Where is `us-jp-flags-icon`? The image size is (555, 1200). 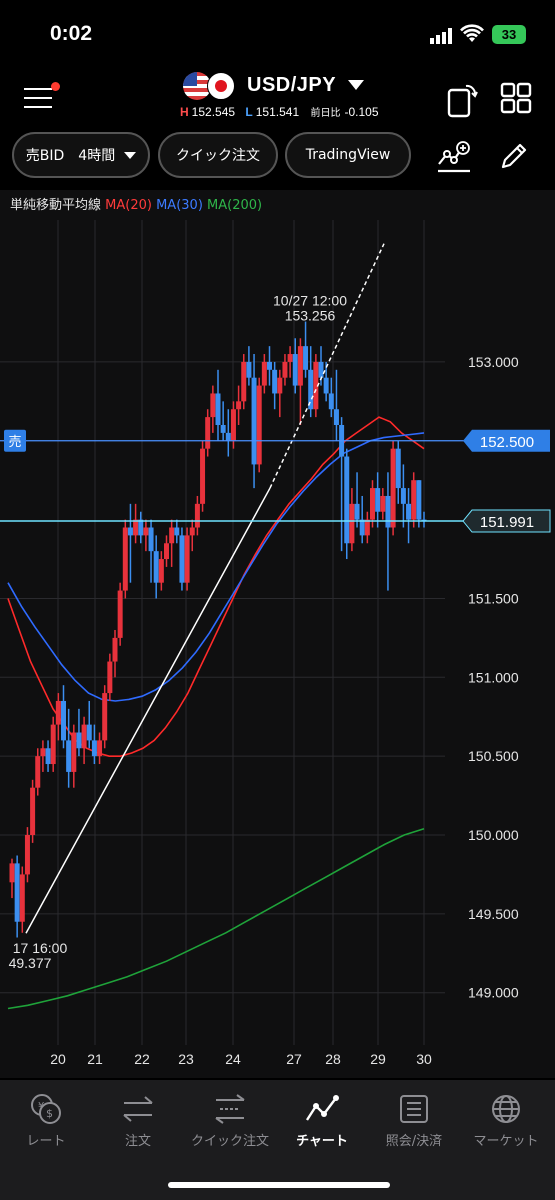
us-jp-flags-icon is located at coordinates (211, 85).